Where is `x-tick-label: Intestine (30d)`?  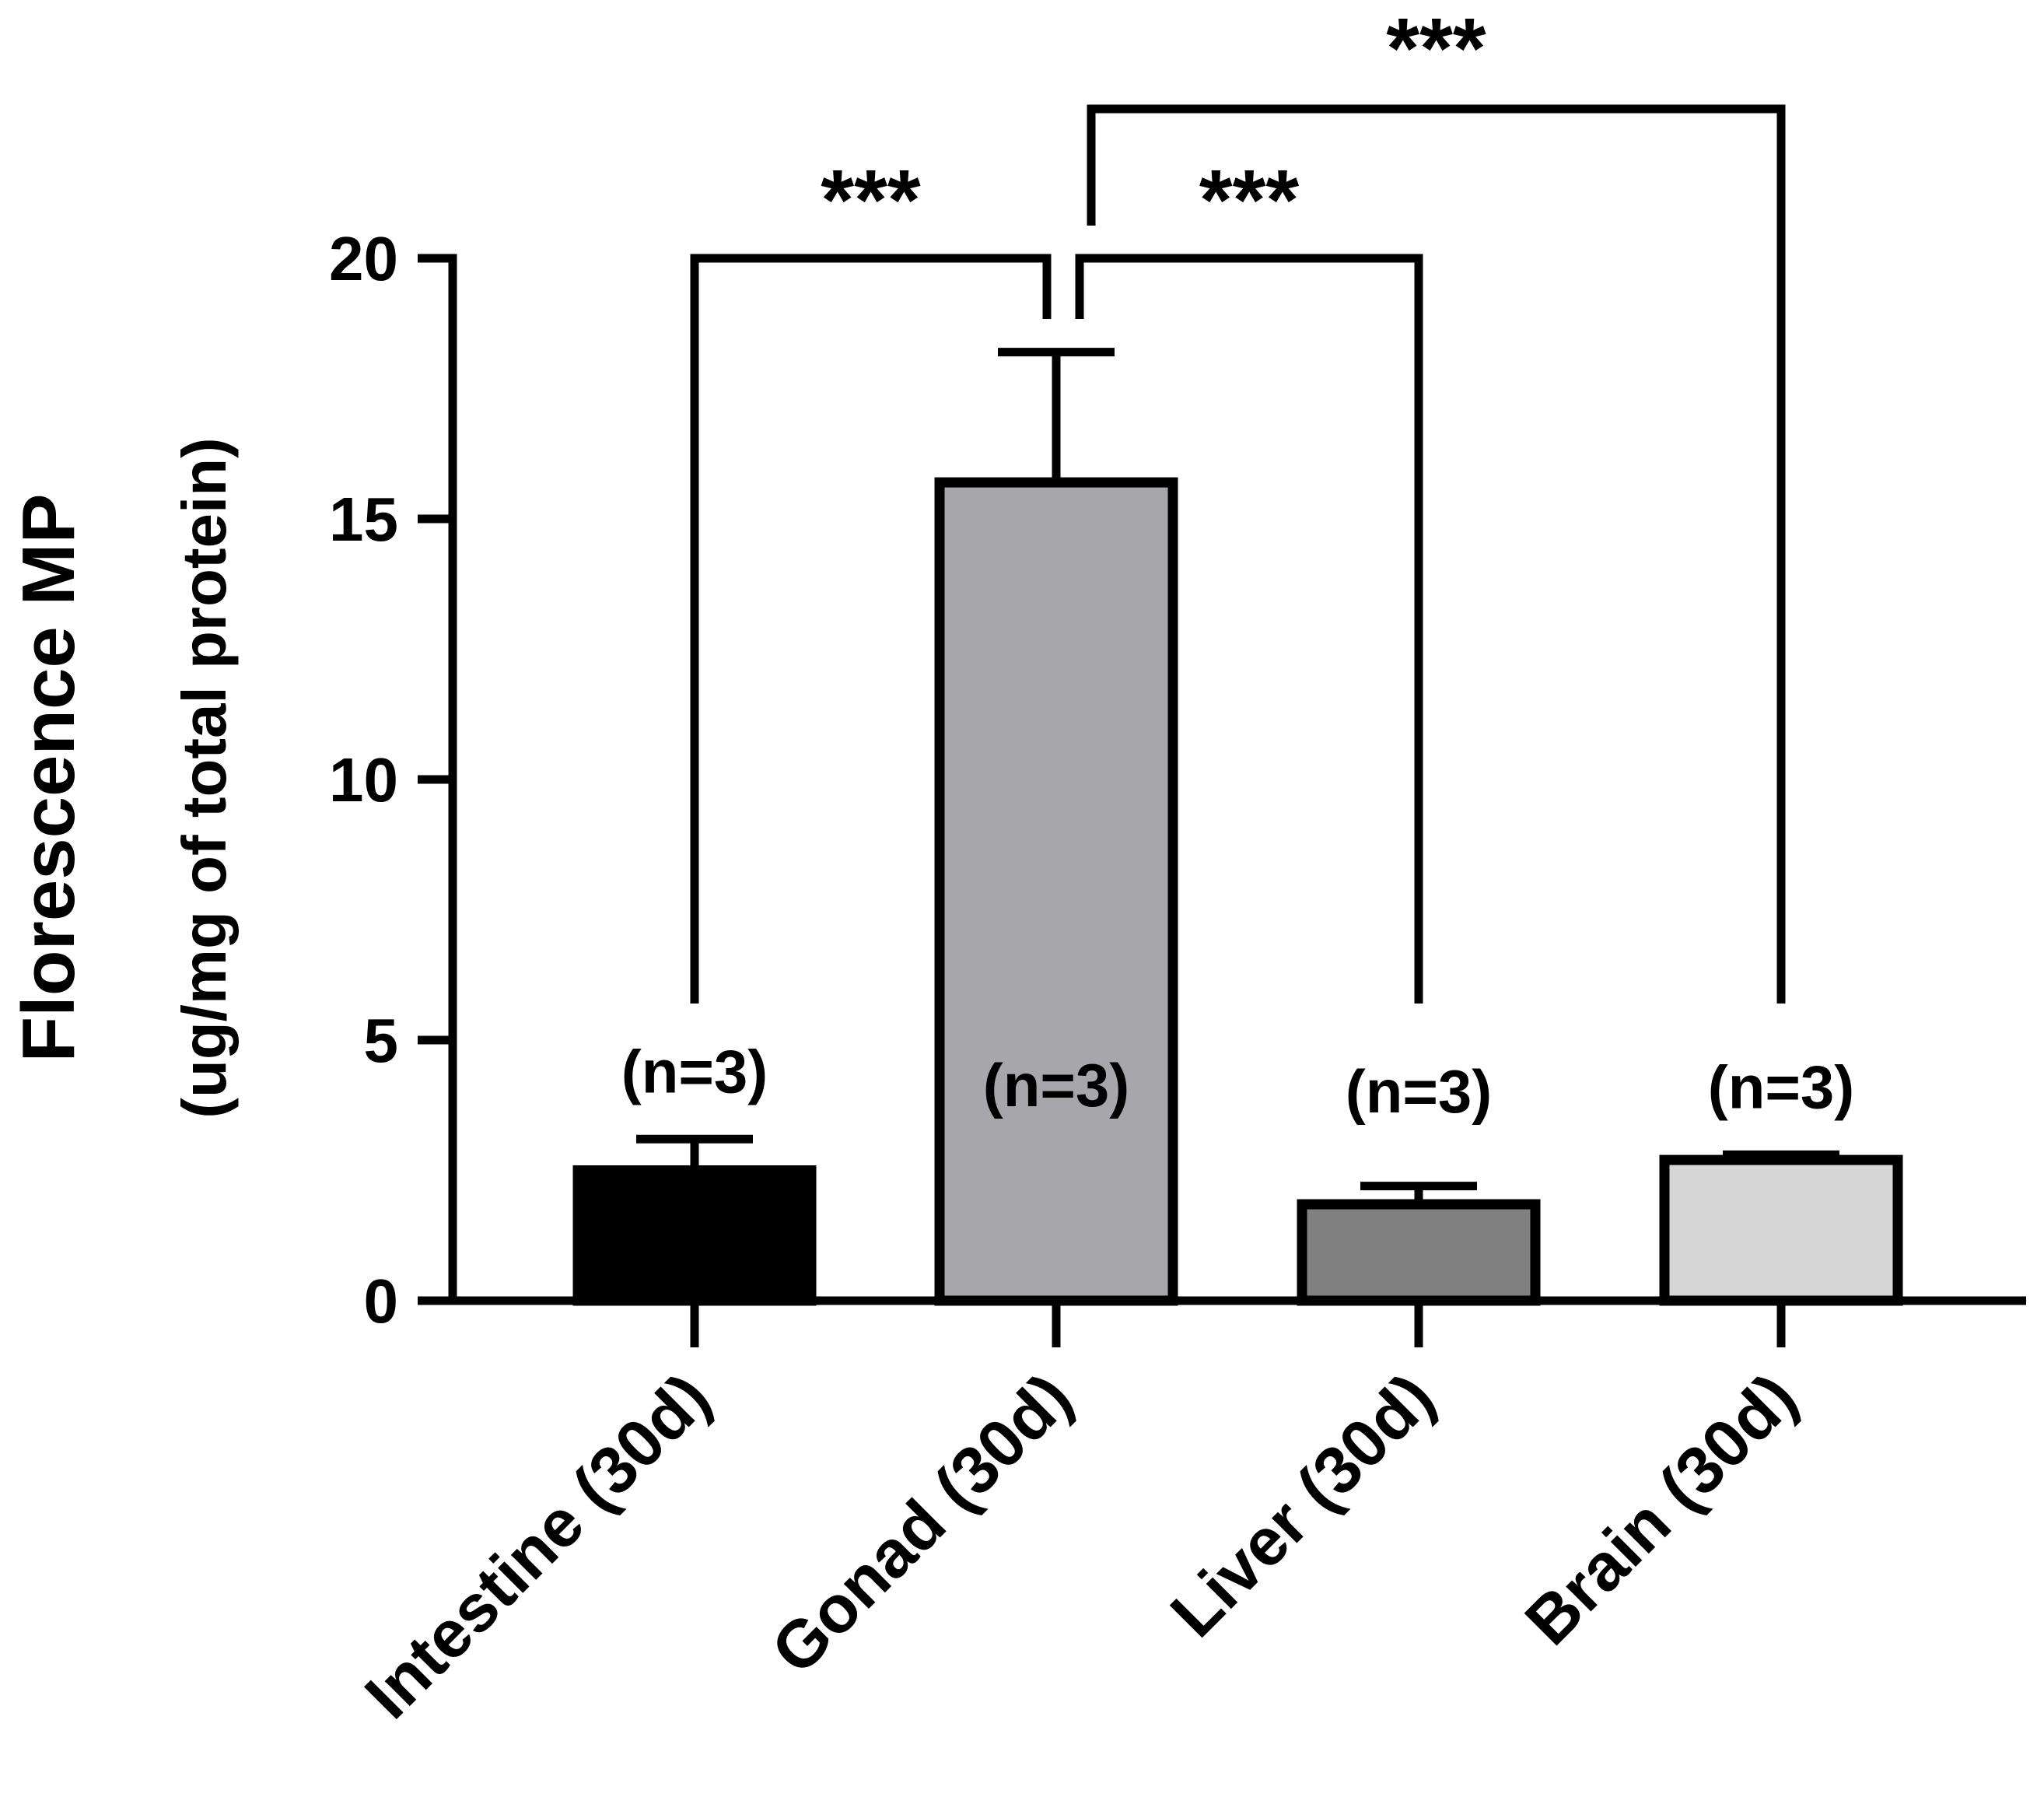
x-tick-label: Intestine (30d) is located at coordinates (538, 1546).